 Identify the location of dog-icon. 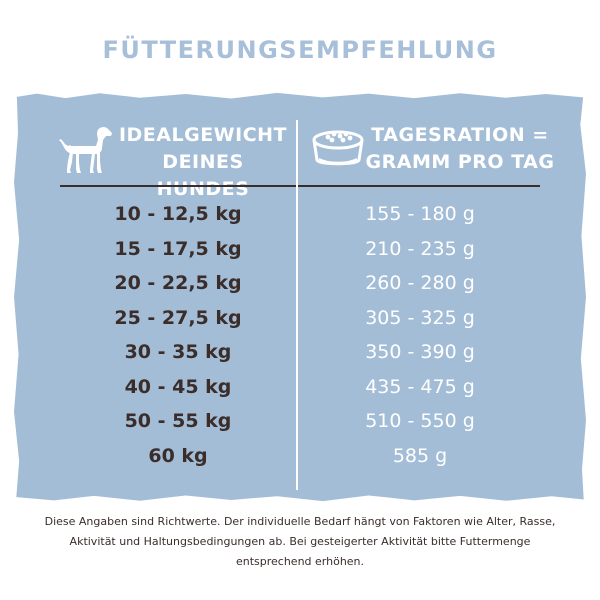
(85, 149).